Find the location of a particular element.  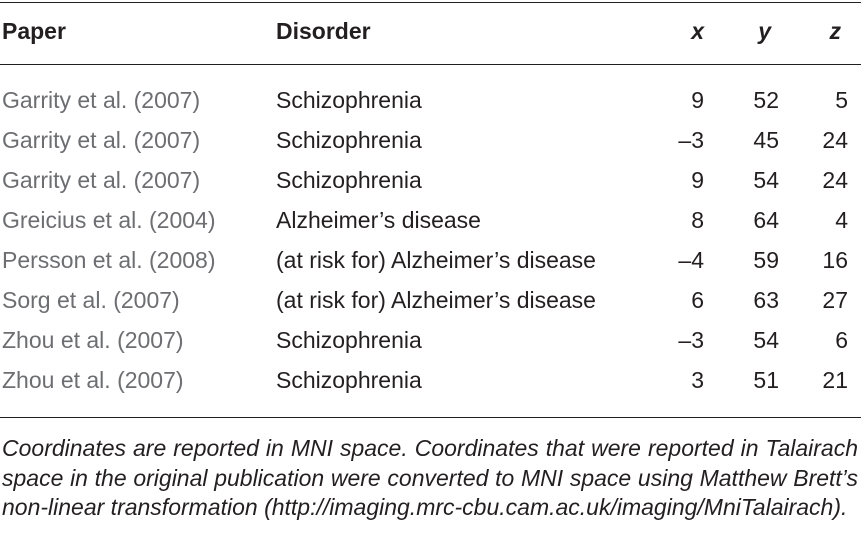

cell-y: 64 is located at coordinates (766, 220).